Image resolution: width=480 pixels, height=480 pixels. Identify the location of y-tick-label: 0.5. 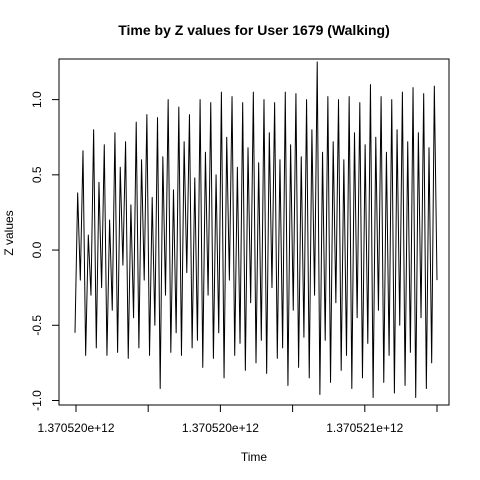
(37, 174).